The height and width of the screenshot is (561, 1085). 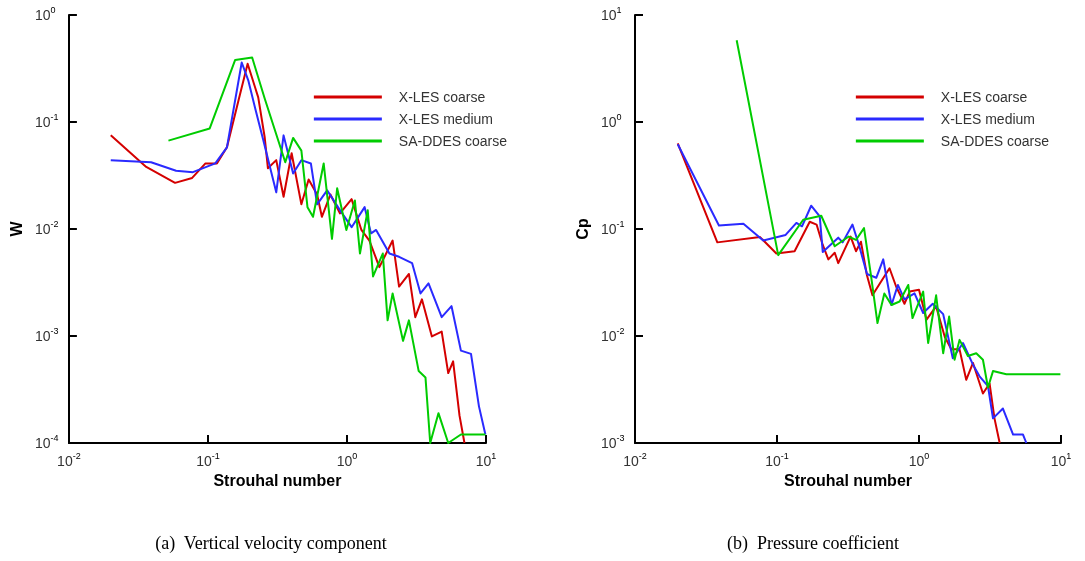 What do you see at coordinates (271, 543) in the screenshot?
I see `text: (a) Vertical velocity component` at bounding box center [271, 543].